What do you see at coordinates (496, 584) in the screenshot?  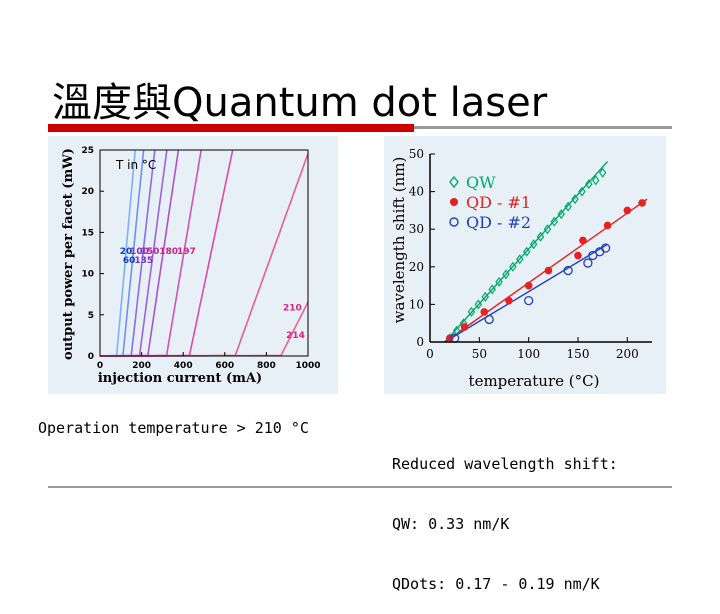 I see `caption-line: QDots: 0.17 - 0.19 nm/K` at bounding box center [496, 584].